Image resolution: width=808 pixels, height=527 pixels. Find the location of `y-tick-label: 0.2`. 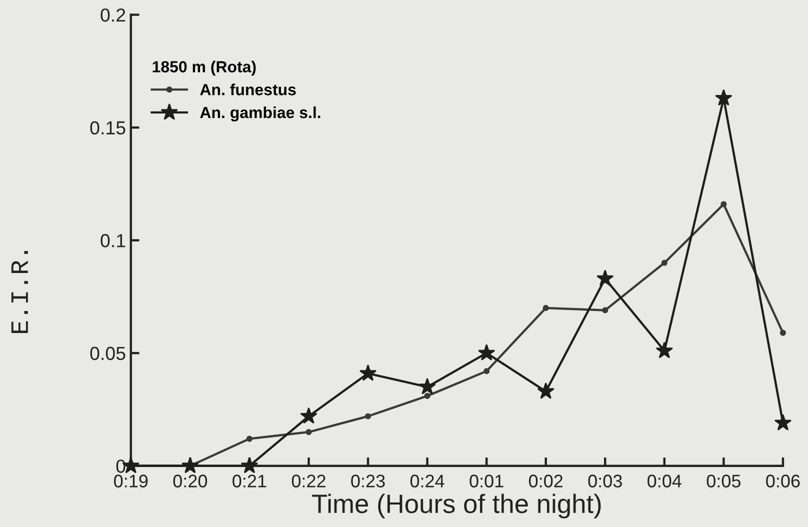

y-tick-label: 0.2 is located at coordinates (113, 15).